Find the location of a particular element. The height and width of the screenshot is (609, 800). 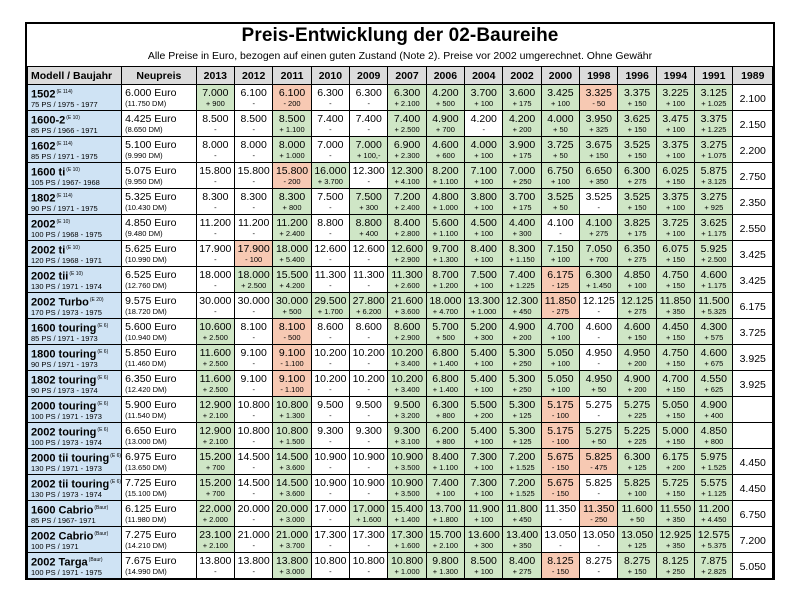

price-value: 10.900 is located at coordinates (330, 457).